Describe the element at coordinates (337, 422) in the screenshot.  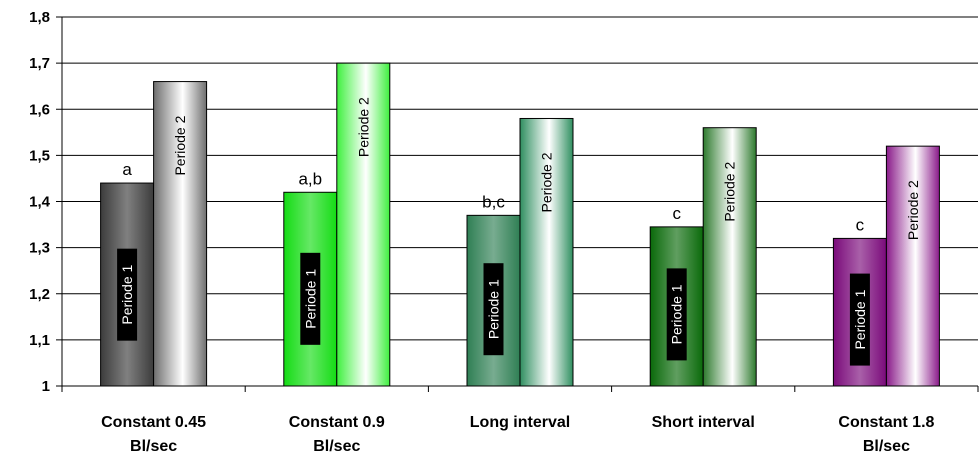
I see `x-category-label: Constant 0.9` at that location.